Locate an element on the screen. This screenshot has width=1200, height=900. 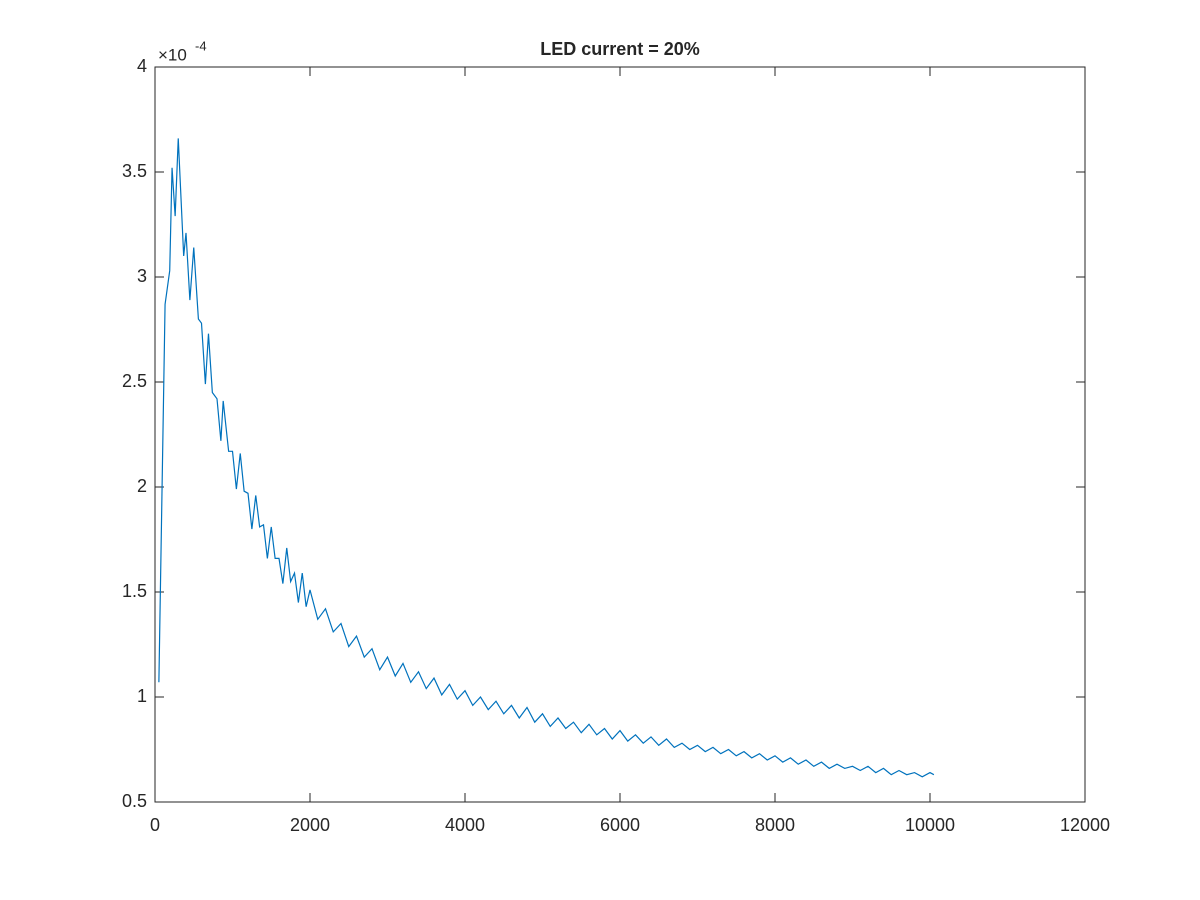
y-tick-label: 3 is located at coordinates (142, 276).